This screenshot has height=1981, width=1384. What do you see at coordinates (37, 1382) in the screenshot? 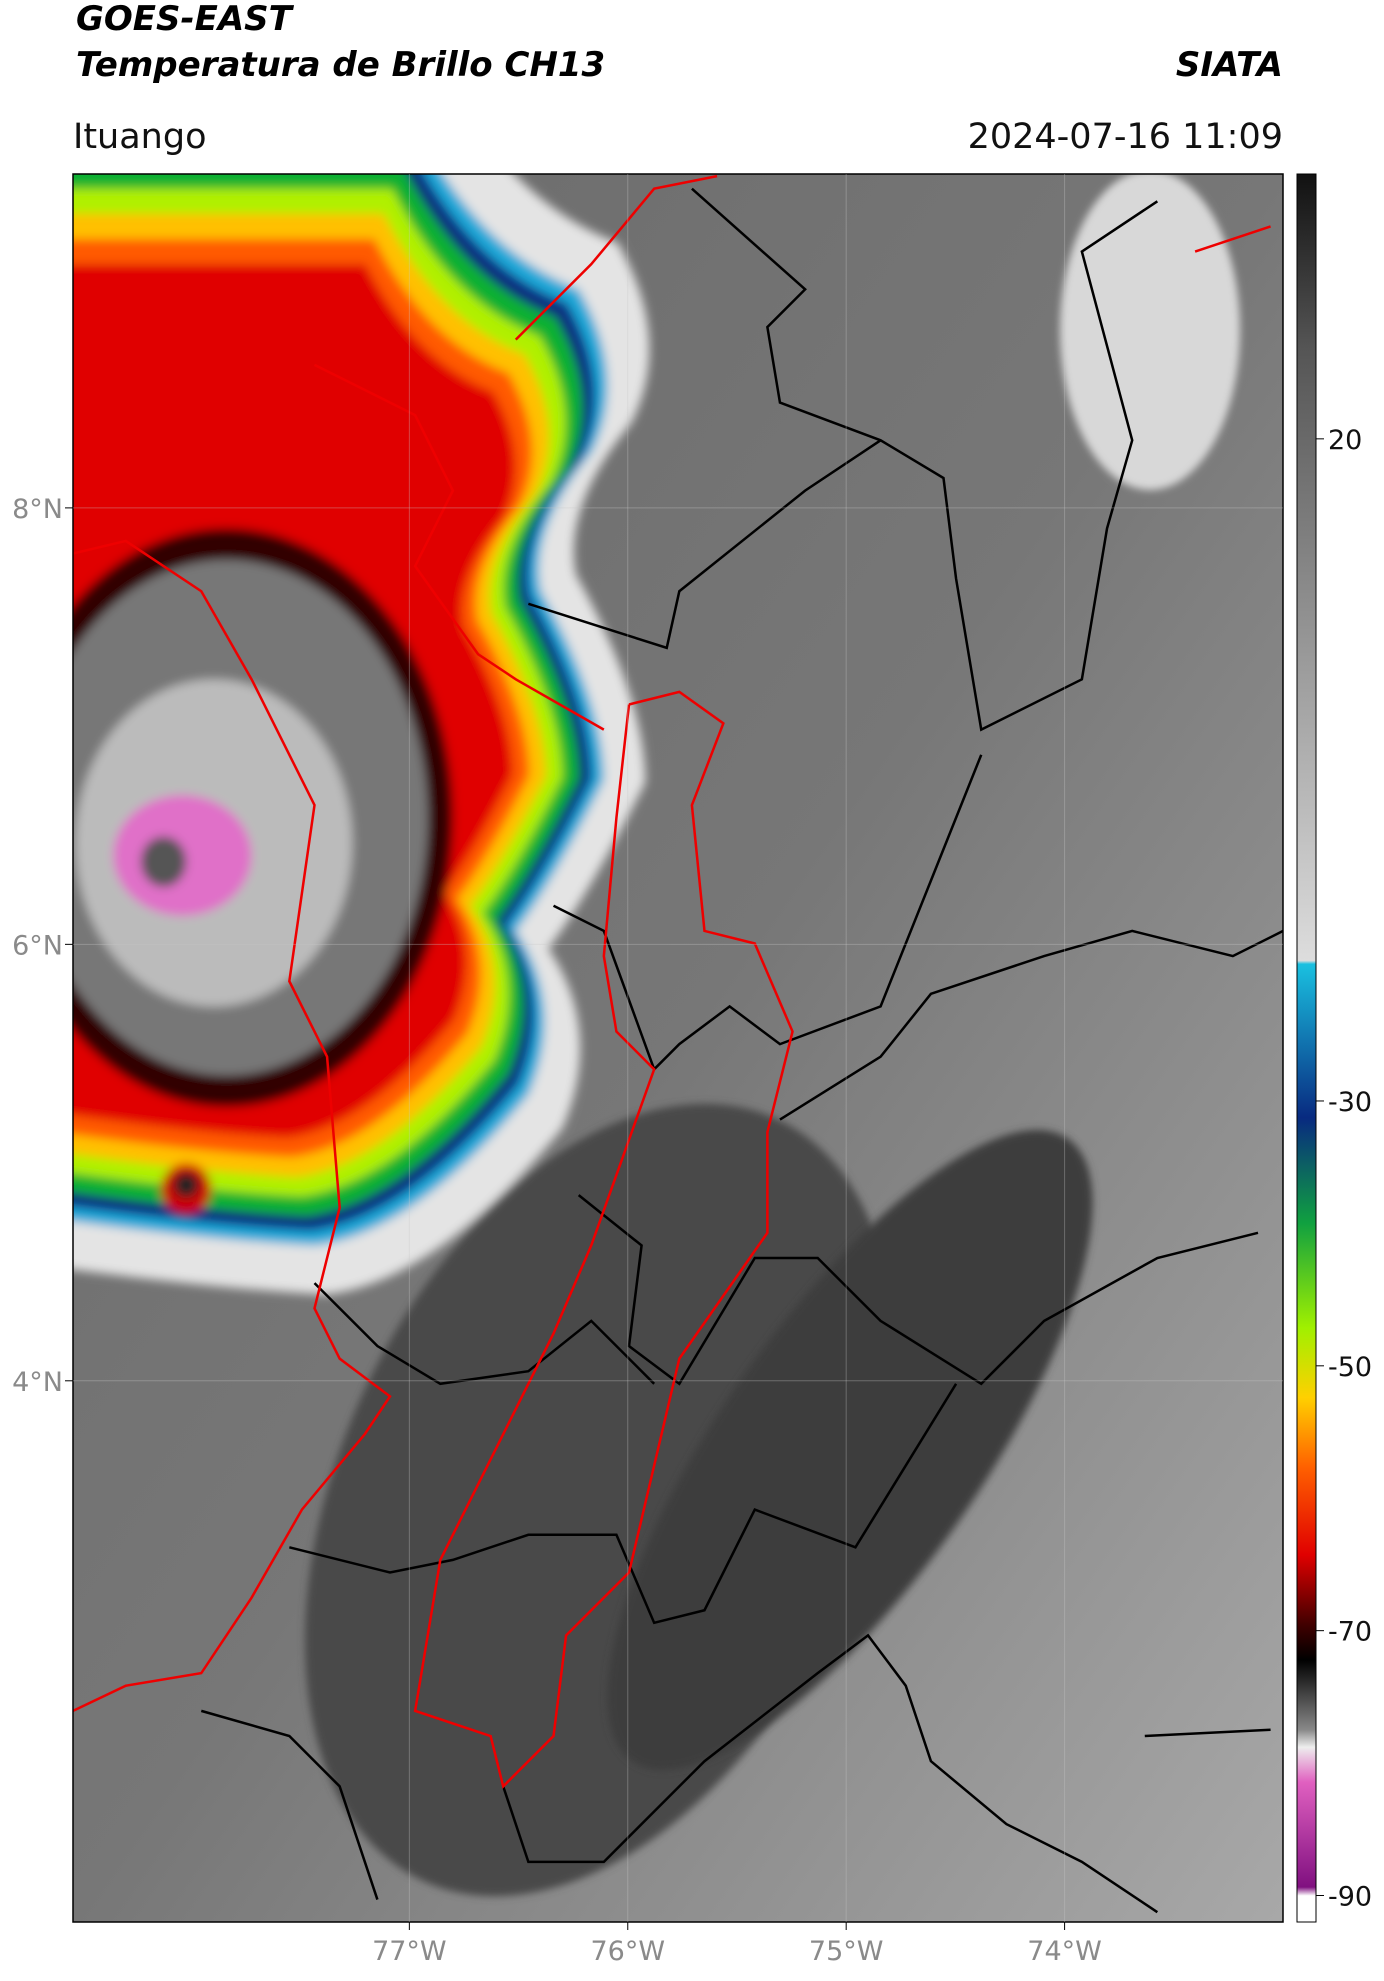
I see `y-tick-label: 4°N` at bounding box center [37, 1382].